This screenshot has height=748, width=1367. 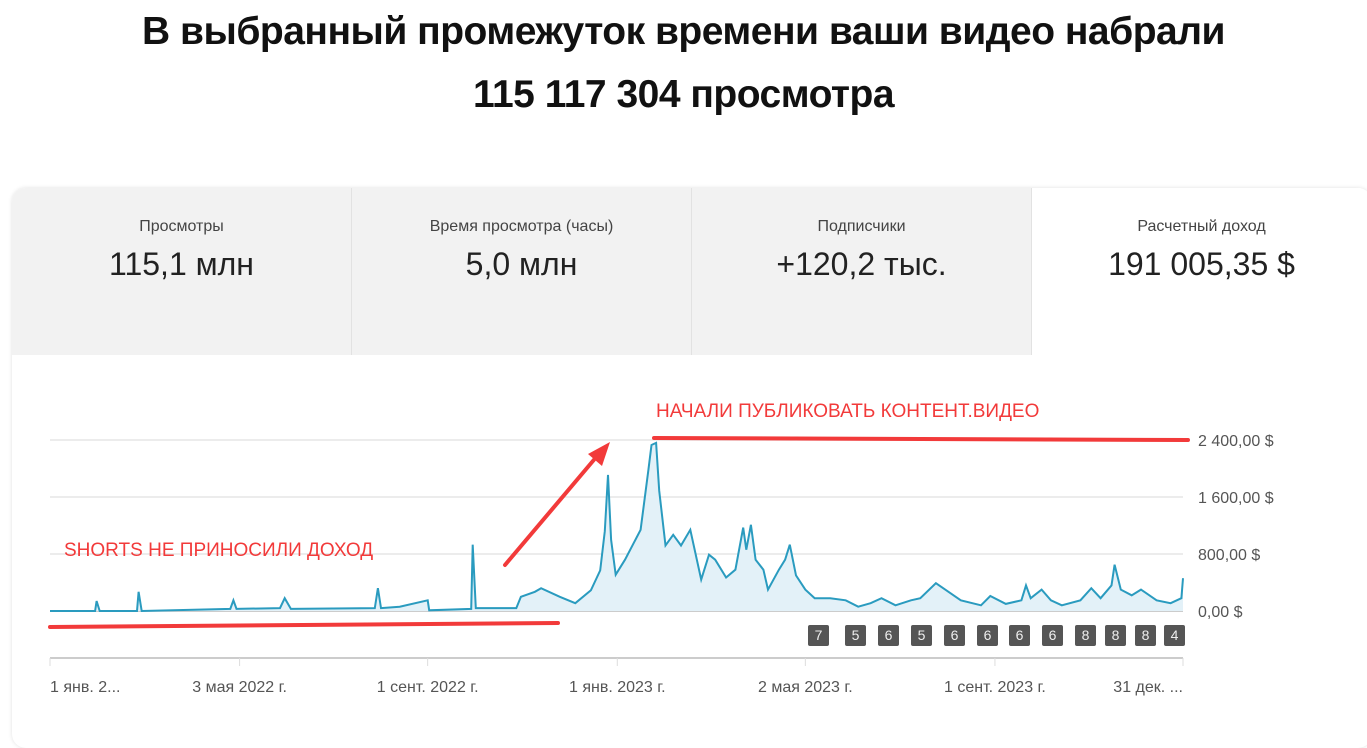 I want to click on video-marker-badge: 7, so click(x=818, y=635).